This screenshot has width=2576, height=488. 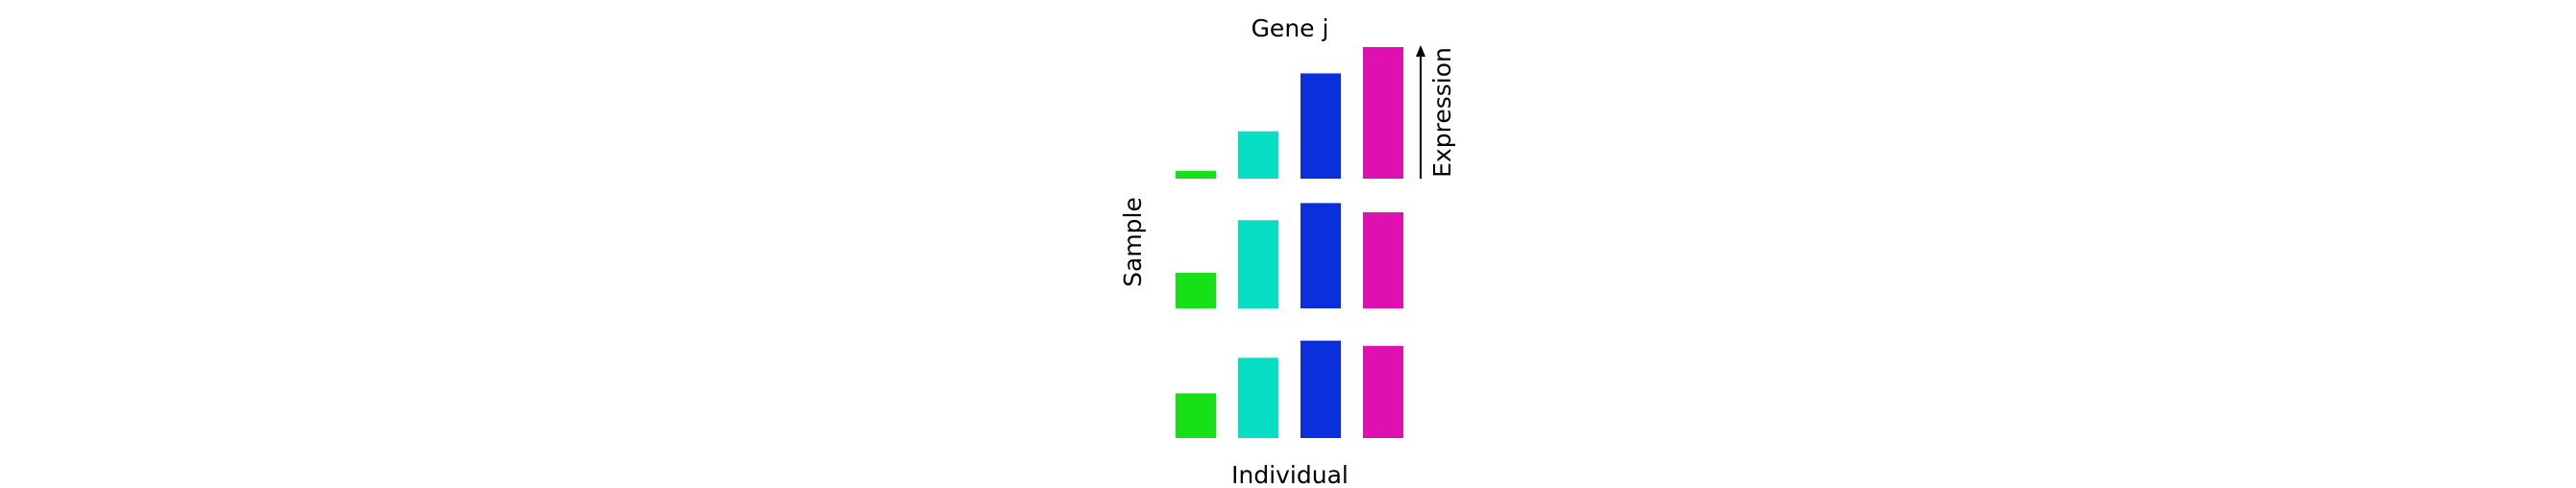 I want to click on chart-title: Gene j, so click(x=1290, y=28).